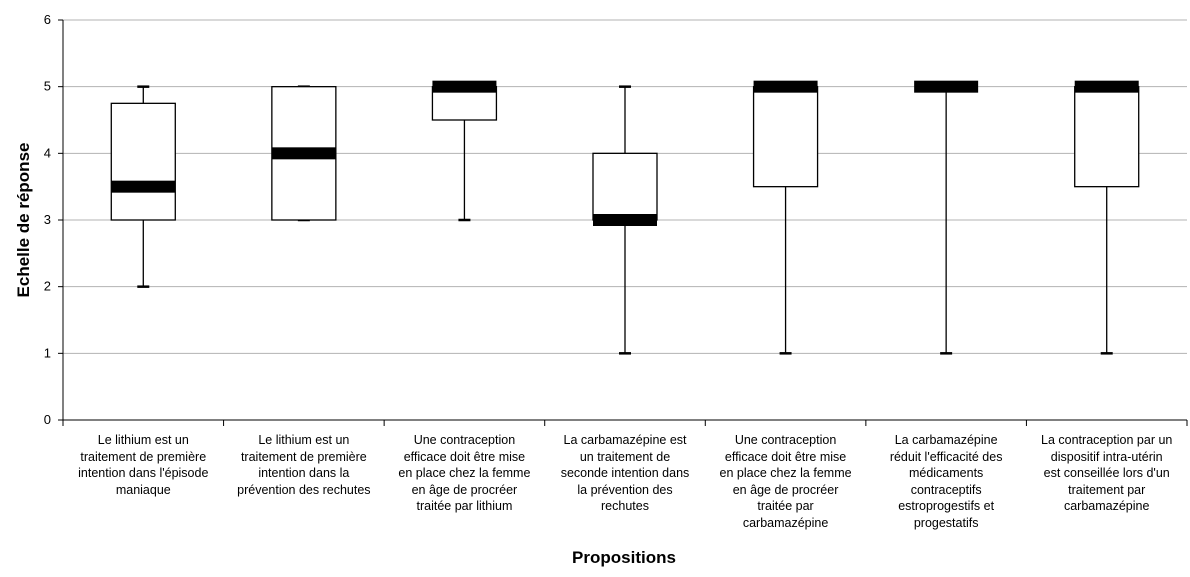 The height and width of the screenshot is (577, 1190). What do you see at coordinates (47, 286) in the screenshot?
I see `y-tick-label: 2` at bounding box center [47, 286].